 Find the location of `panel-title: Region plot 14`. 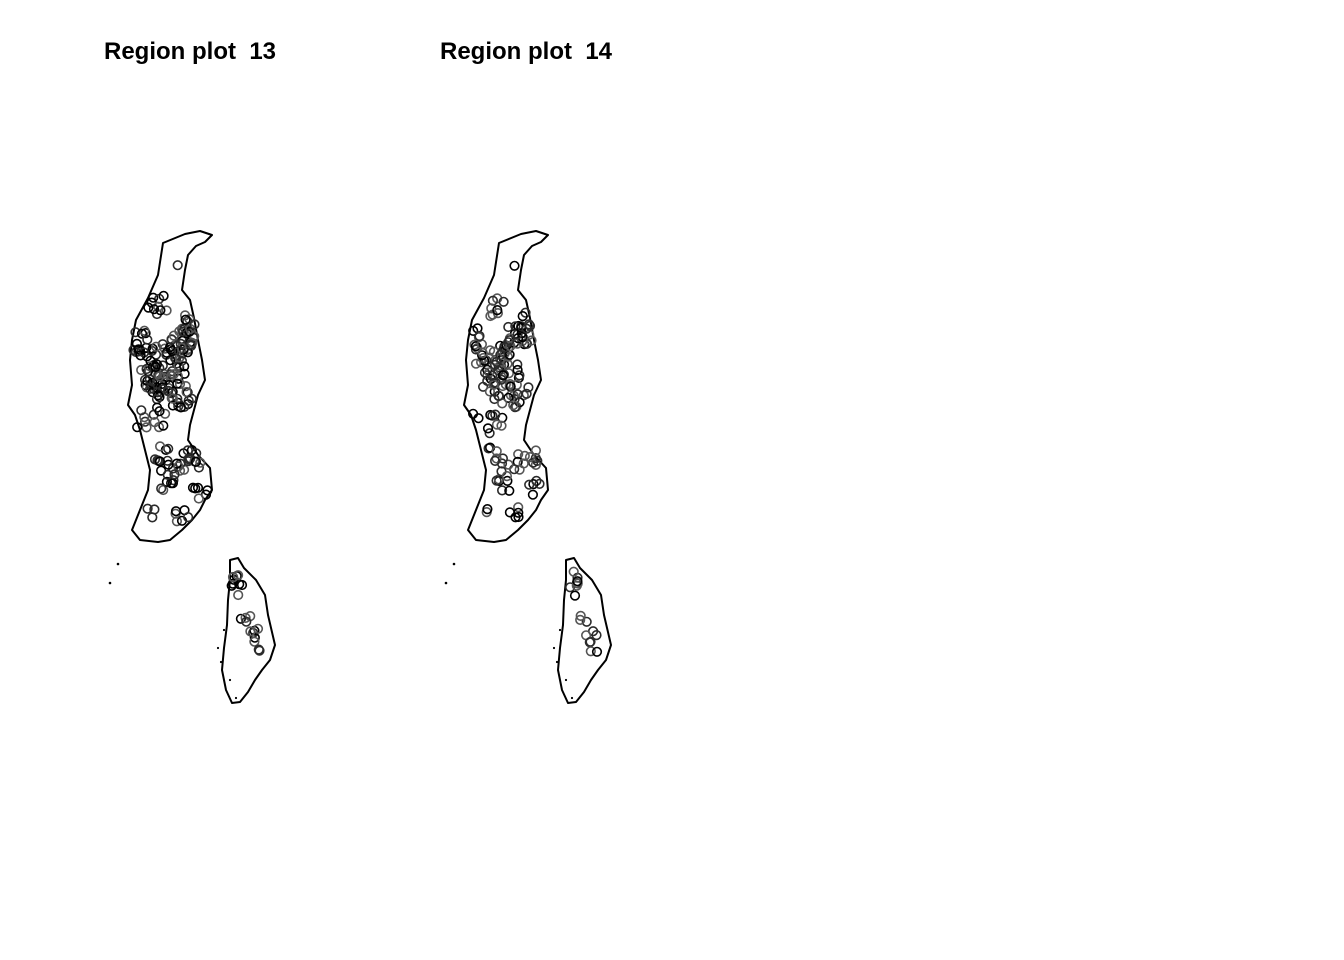

panel-title: Region plot 14 is located at coordinates (526, 51).